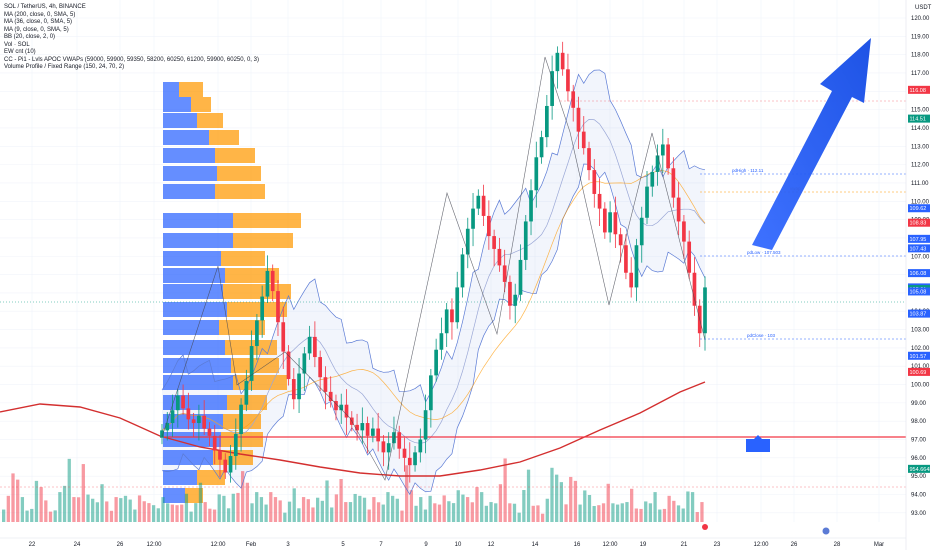  What do you see at coordinates (131, 38) in the screenshot?
I see `legend-line: BB (20, close, 2, 0)` at bounding box center [131, 38].